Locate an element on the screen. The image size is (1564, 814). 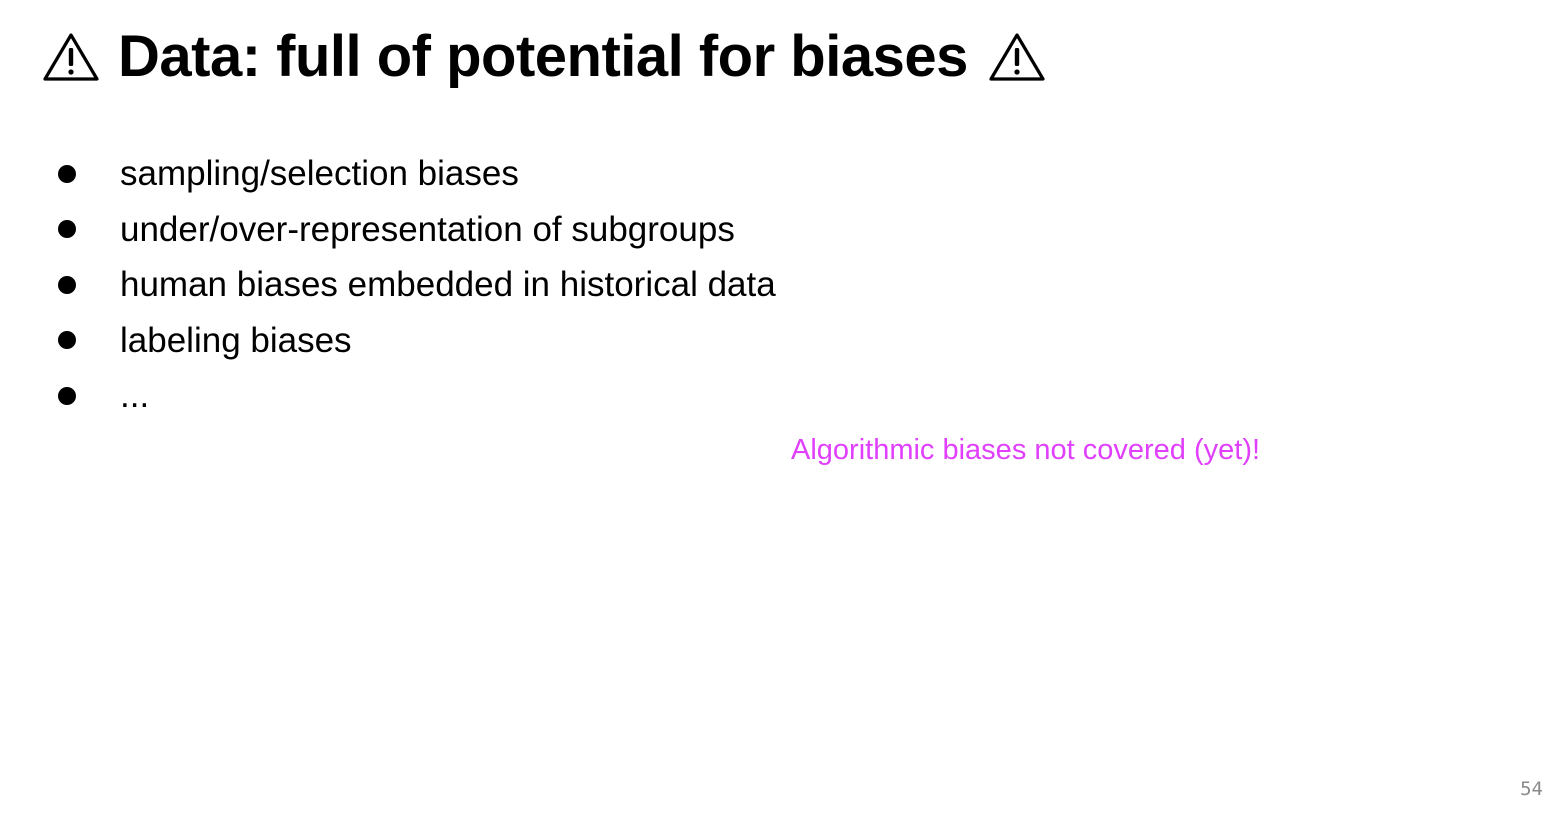
page-number: 54 is located at coordinates (1531, 789).